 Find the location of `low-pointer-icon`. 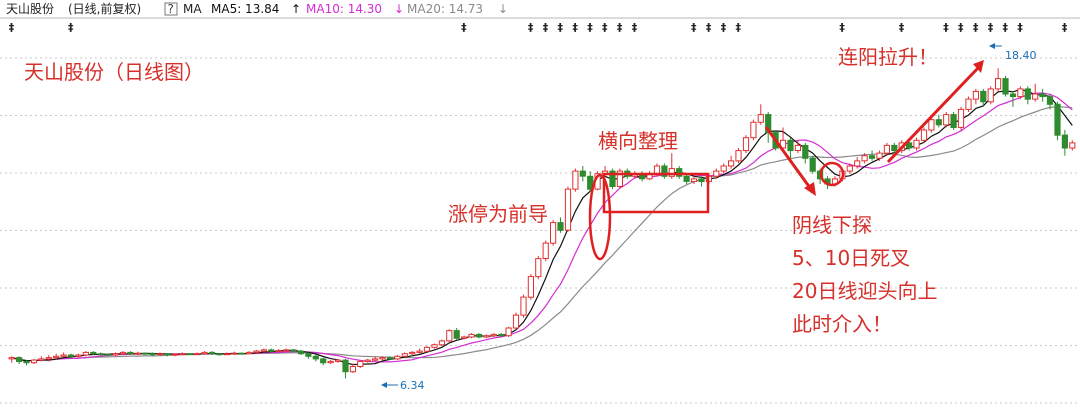

low-pointer-icon is located at coordinates (384, 385).